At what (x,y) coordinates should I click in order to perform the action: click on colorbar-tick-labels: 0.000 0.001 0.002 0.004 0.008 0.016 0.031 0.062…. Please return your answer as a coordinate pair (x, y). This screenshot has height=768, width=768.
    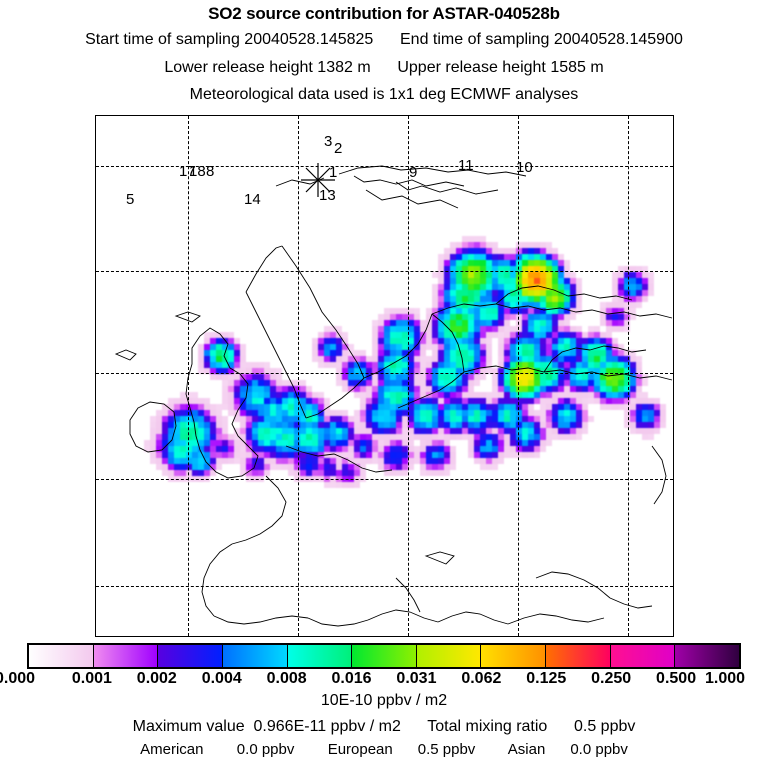
    Looking at the image, I should click on (372, 681).